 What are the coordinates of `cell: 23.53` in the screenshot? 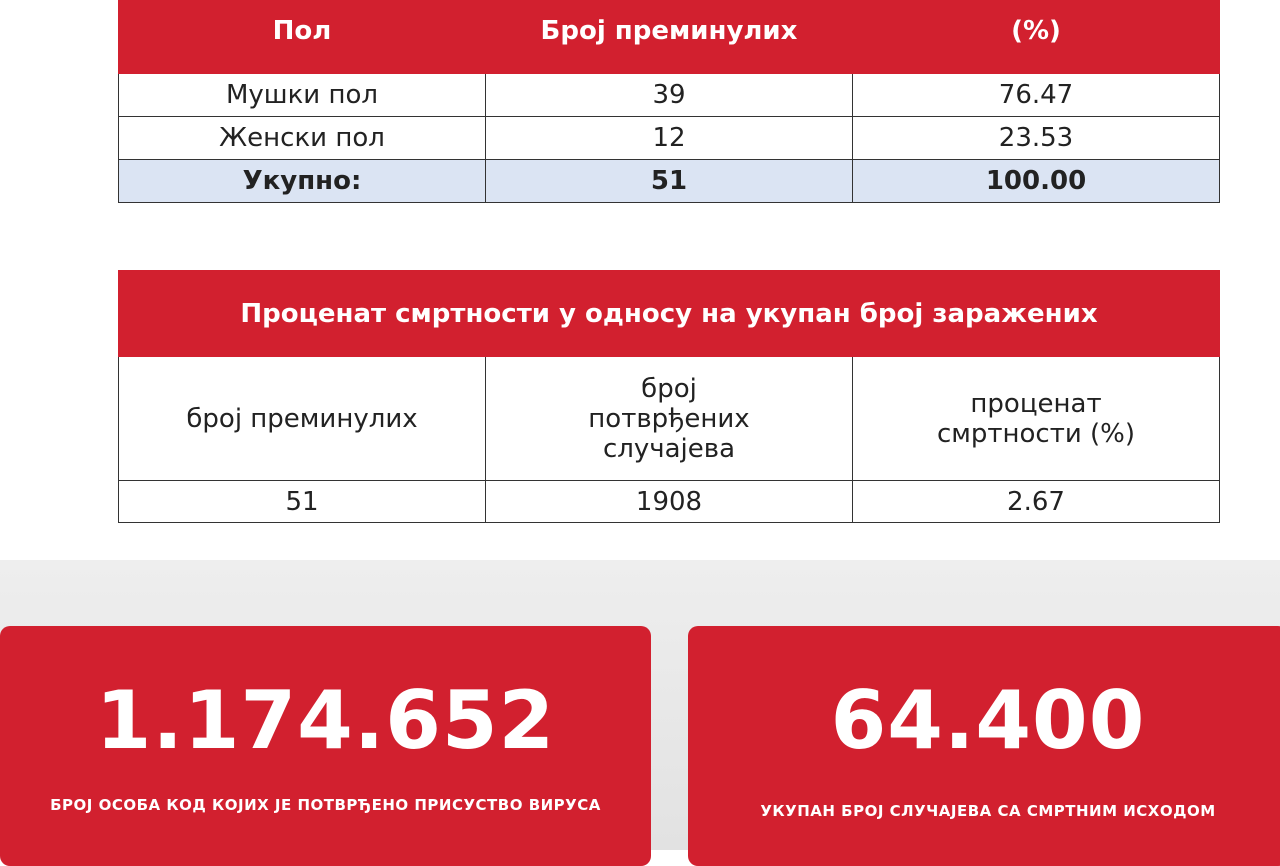 It's located at (1036, 138).